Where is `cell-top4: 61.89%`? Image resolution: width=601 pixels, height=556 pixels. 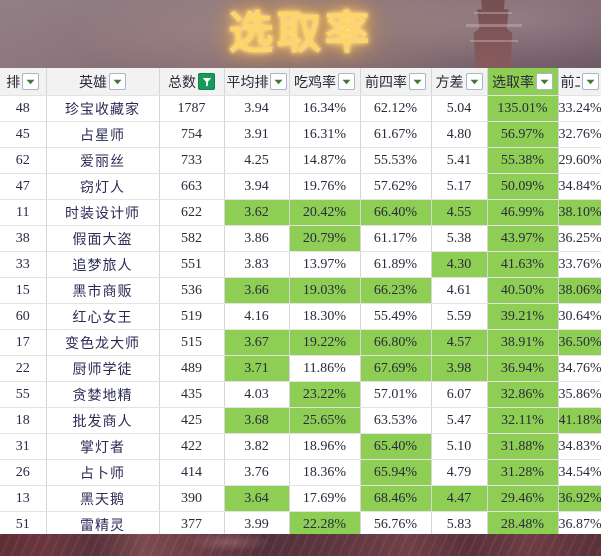 cell-top4: 61.89% is located at coordinates (396, 264).